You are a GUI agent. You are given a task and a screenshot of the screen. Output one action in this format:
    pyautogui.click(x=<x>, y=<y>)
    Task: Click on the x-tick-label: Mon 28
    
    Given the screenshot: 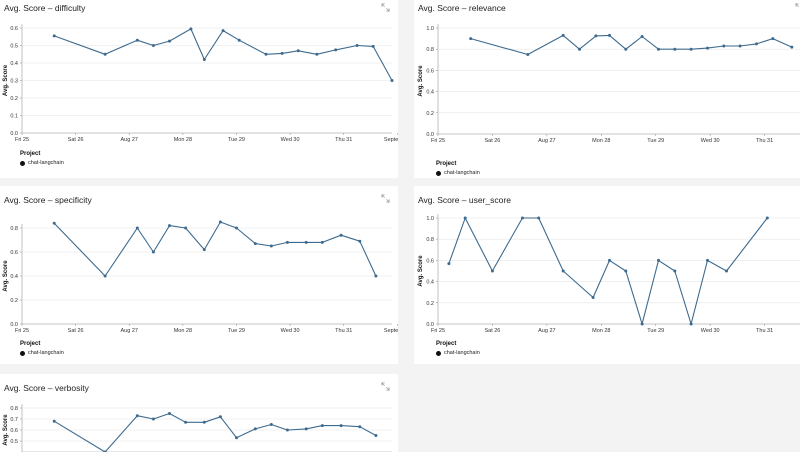 What is the action you would take?
    pyautogui.click(x=601, y=141)
    